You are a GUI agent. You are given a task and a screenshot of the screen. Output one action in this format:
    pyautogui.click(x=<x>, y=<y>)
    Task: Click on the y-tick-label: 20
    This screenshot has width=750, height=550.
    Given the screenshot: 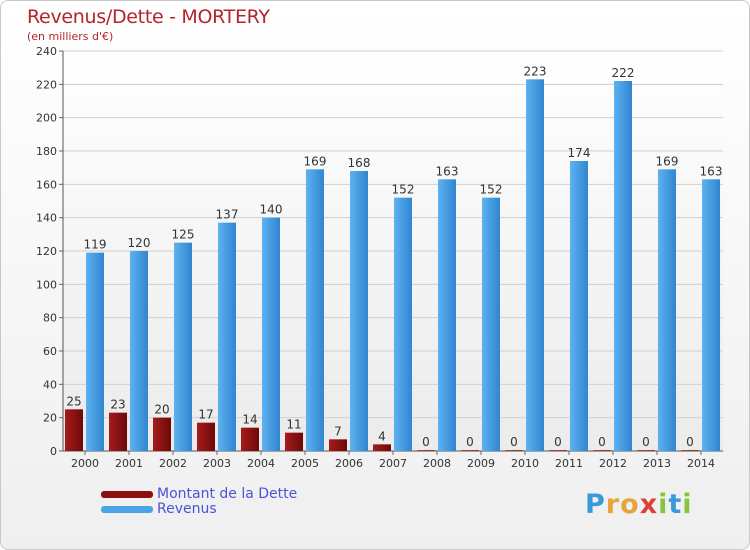 What is the action you would take?
    pyautogui.click(x=50, y=418)
    